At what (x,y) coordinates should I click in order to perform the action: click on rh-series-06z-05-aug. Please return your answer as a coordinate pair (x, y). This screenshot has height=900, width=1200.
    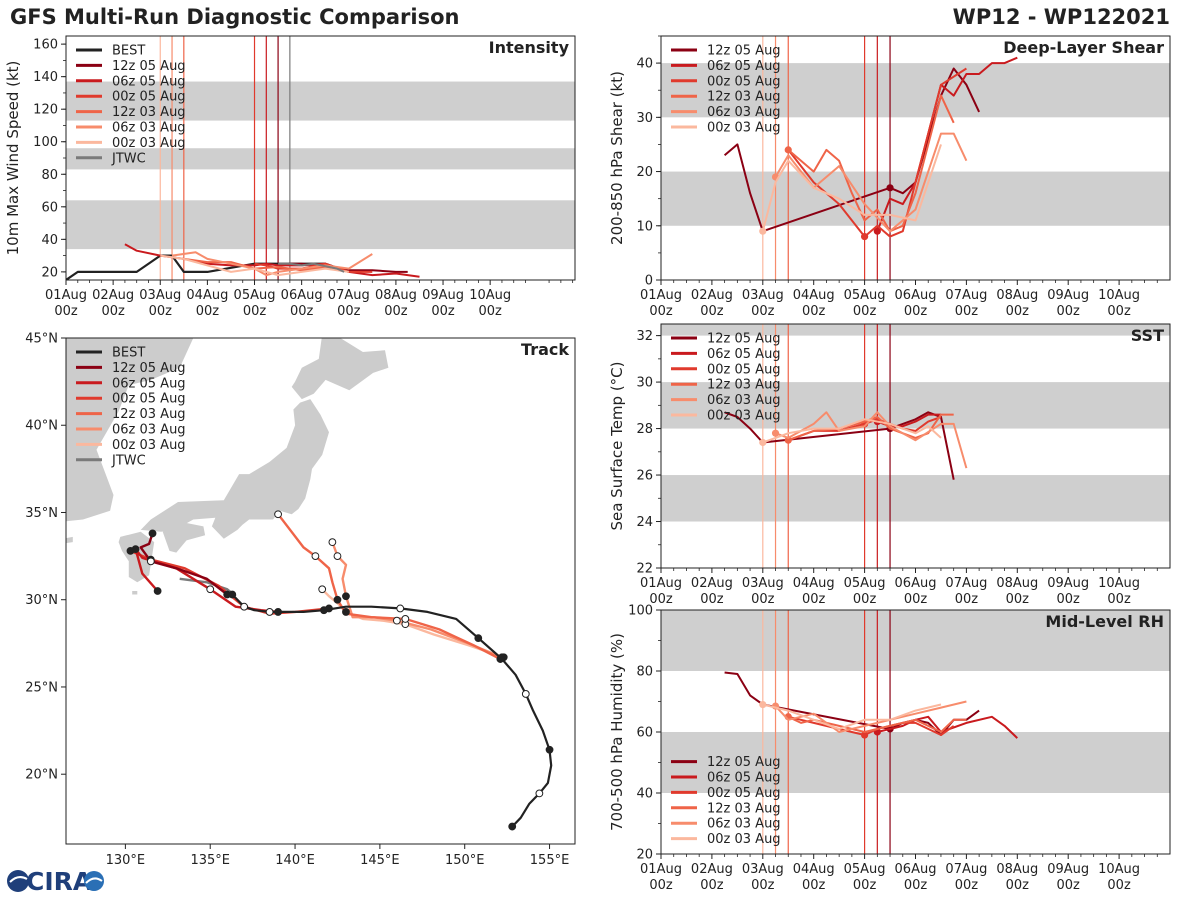
    Looking at the image, I should click on (947, 727).